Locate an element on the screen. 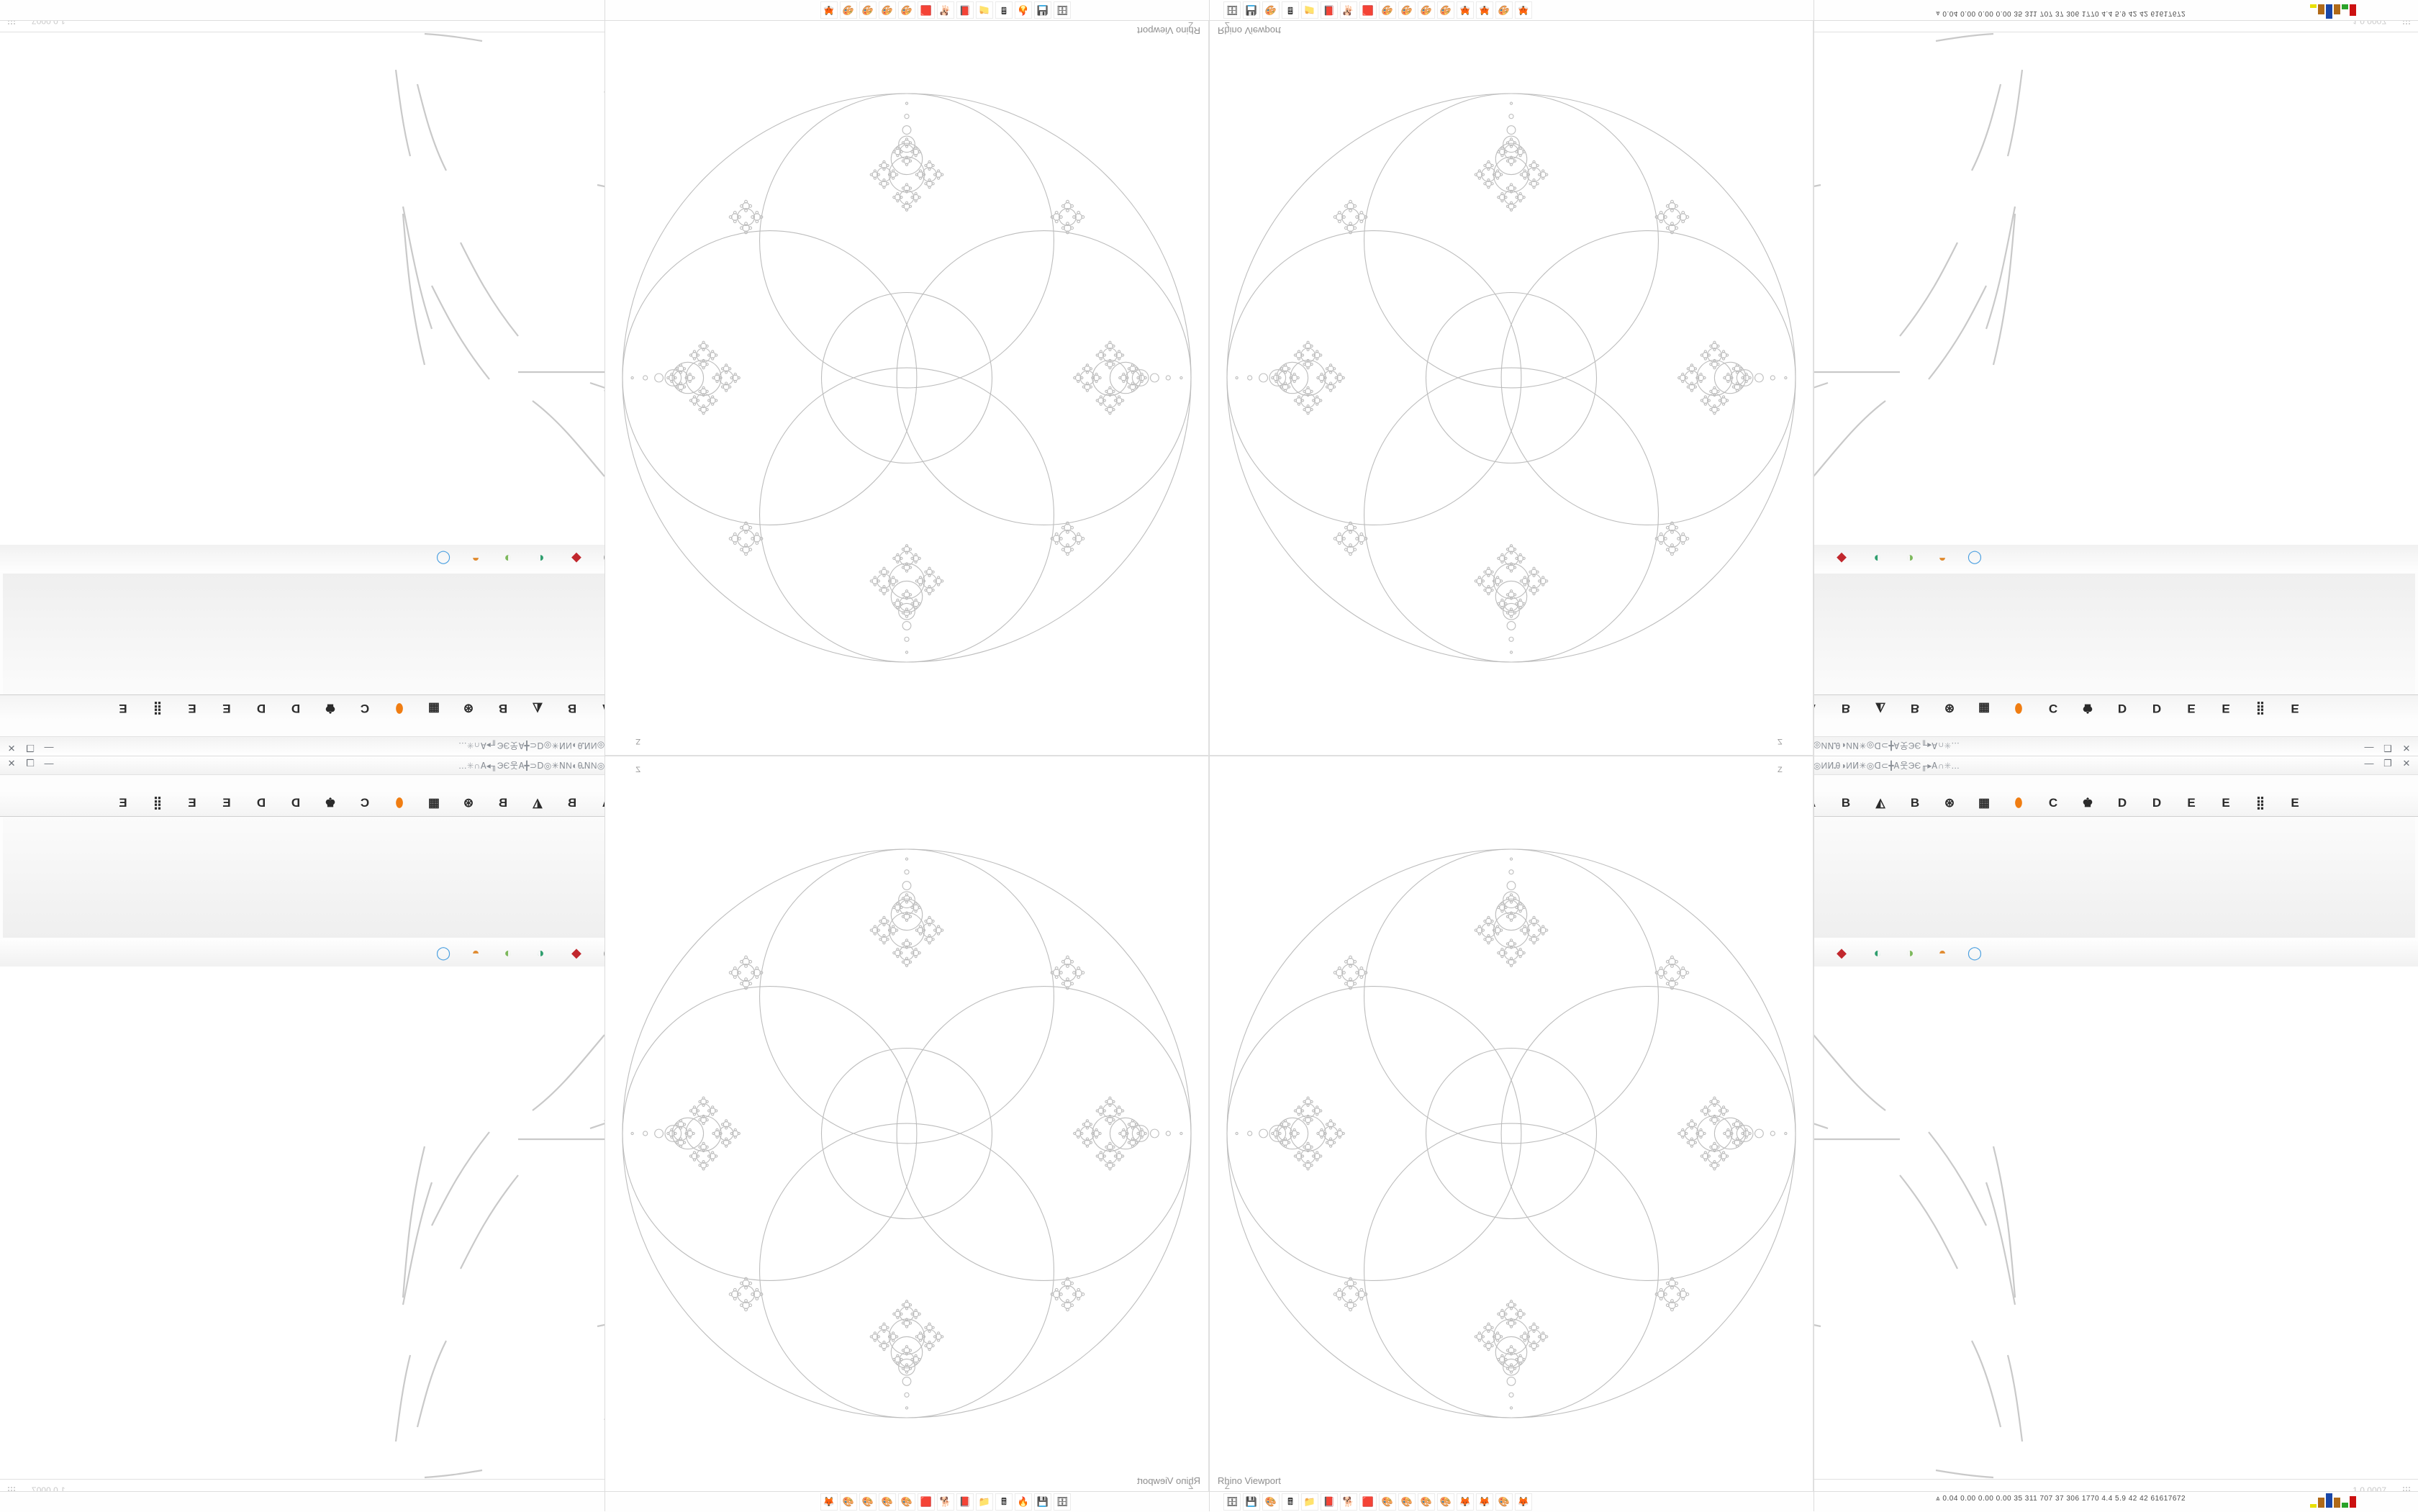  rhino-viewport-top-left: Z Z Rhino Viewport Front ▼ is located at coordinates (906, 378).